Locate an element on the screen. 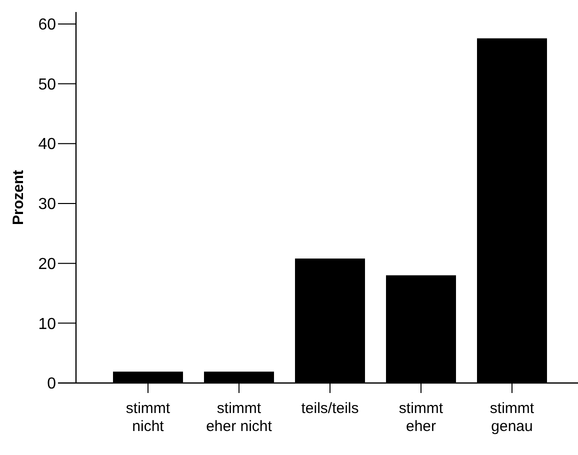 Image resolution: width=578 pixels, height=455 pixels. x-tick-label: stimmt genau is located at coordinates (512, 417).